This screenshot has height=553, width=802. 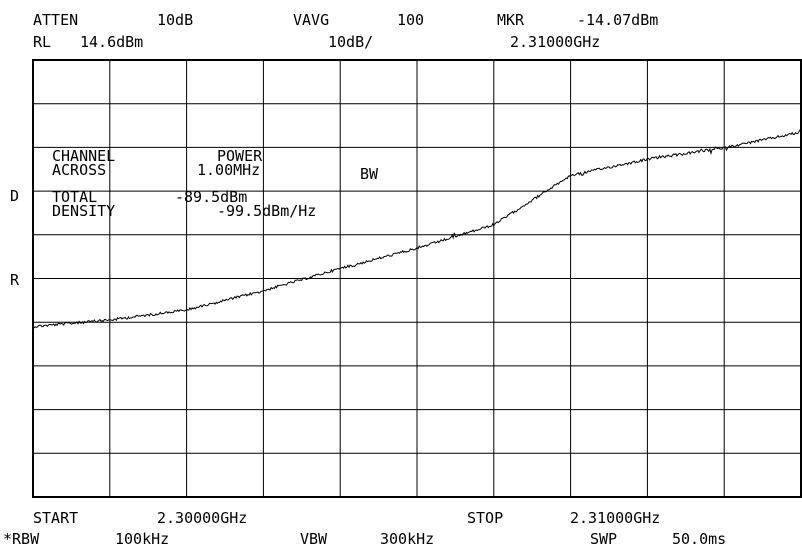 I want to click on stop-frequency: 2.31000GHz, so click(x=615, y=518).